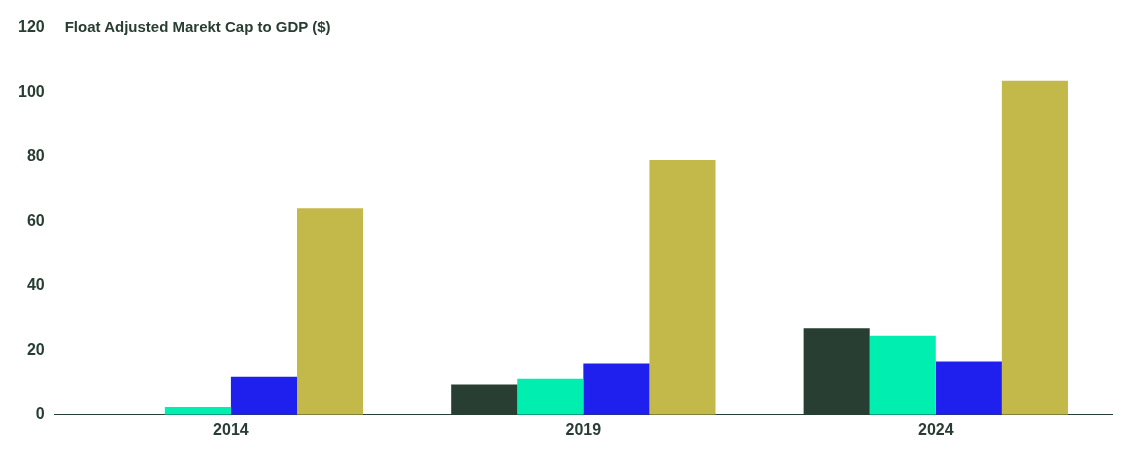 The width and height of the screenshot is (1130, 454). What do you see at coordinates (35, 156) in the screenshot?
I see `y-tick-label: 80` at bounding box center [35, 156].